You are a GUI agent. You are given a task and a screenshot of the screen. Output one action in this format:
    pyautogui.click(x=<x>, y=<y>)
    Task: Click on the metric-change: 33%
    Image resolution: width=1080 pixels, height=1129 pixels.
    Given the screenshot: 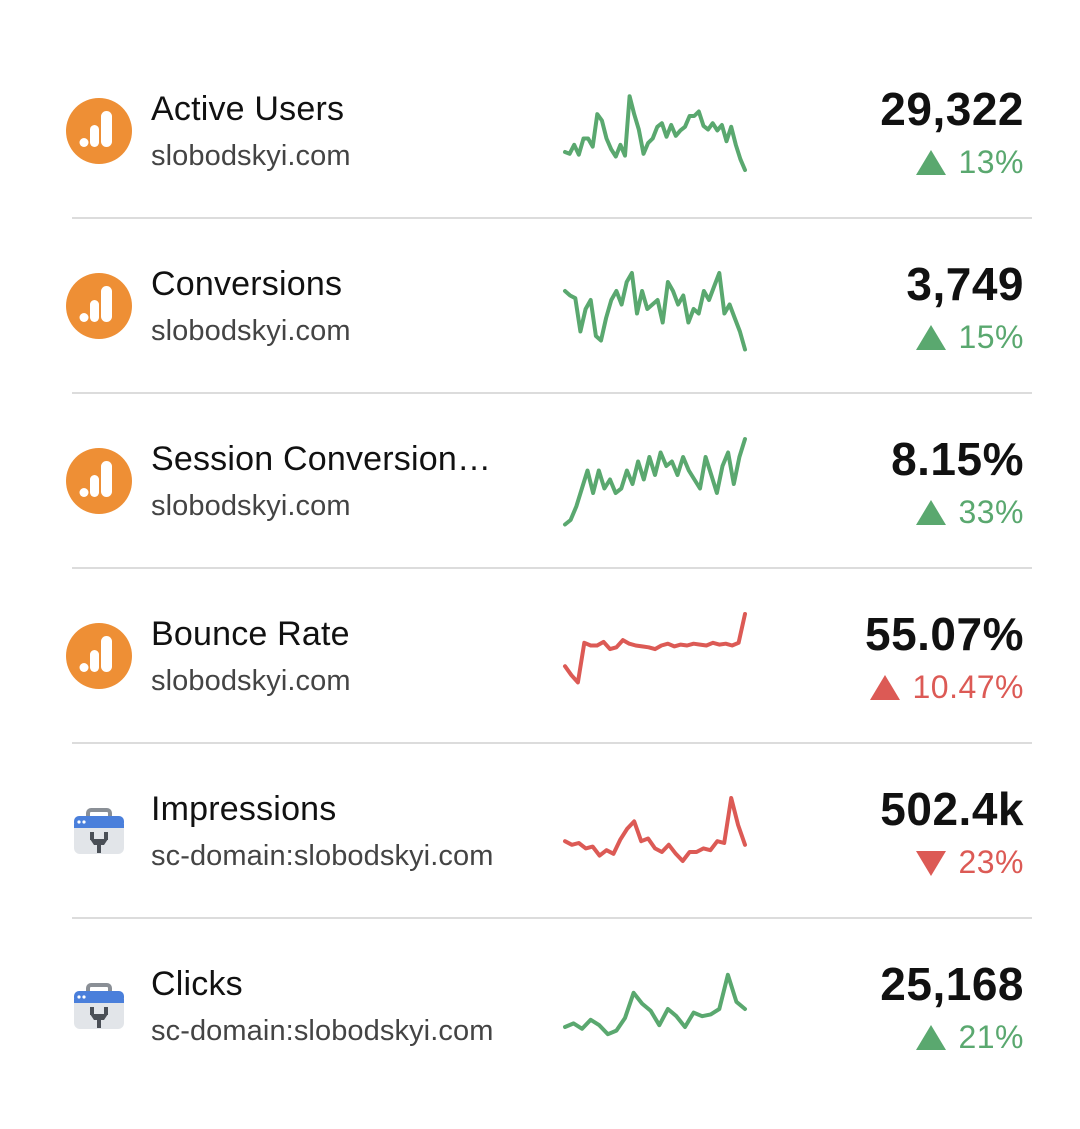 What is the action you would take?
    pyautogui.click(x=969, y=512)
    